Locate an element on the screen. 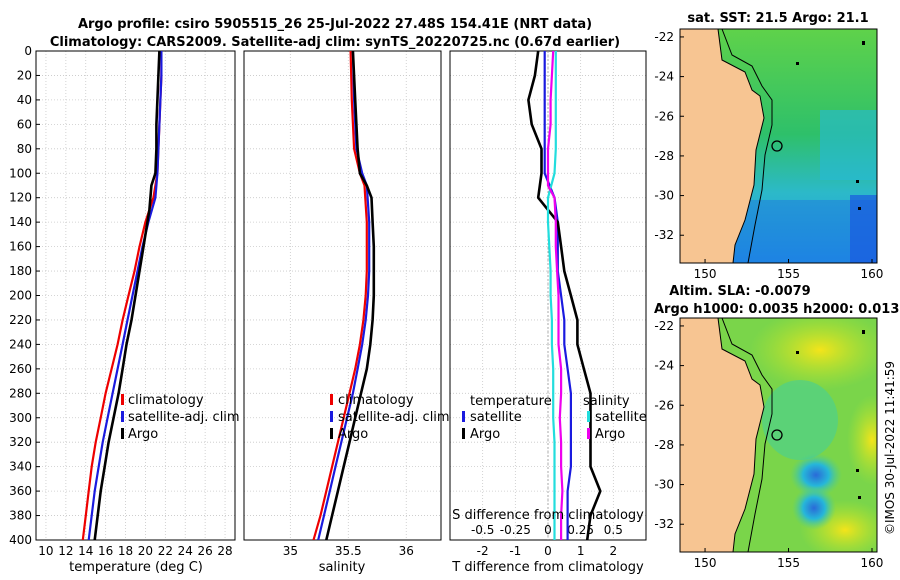 This screenshot has height=580, width=900. sla-map is located at coordinates (778, 435).